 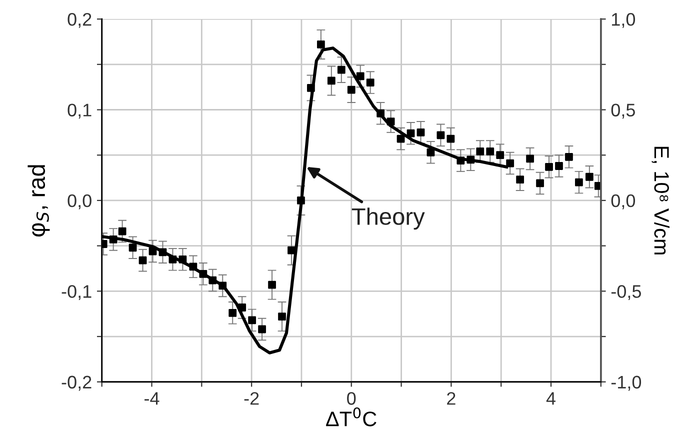 I want to click on x-axis-title: ΔT$^{0}$C, so click(x=351, y=416).